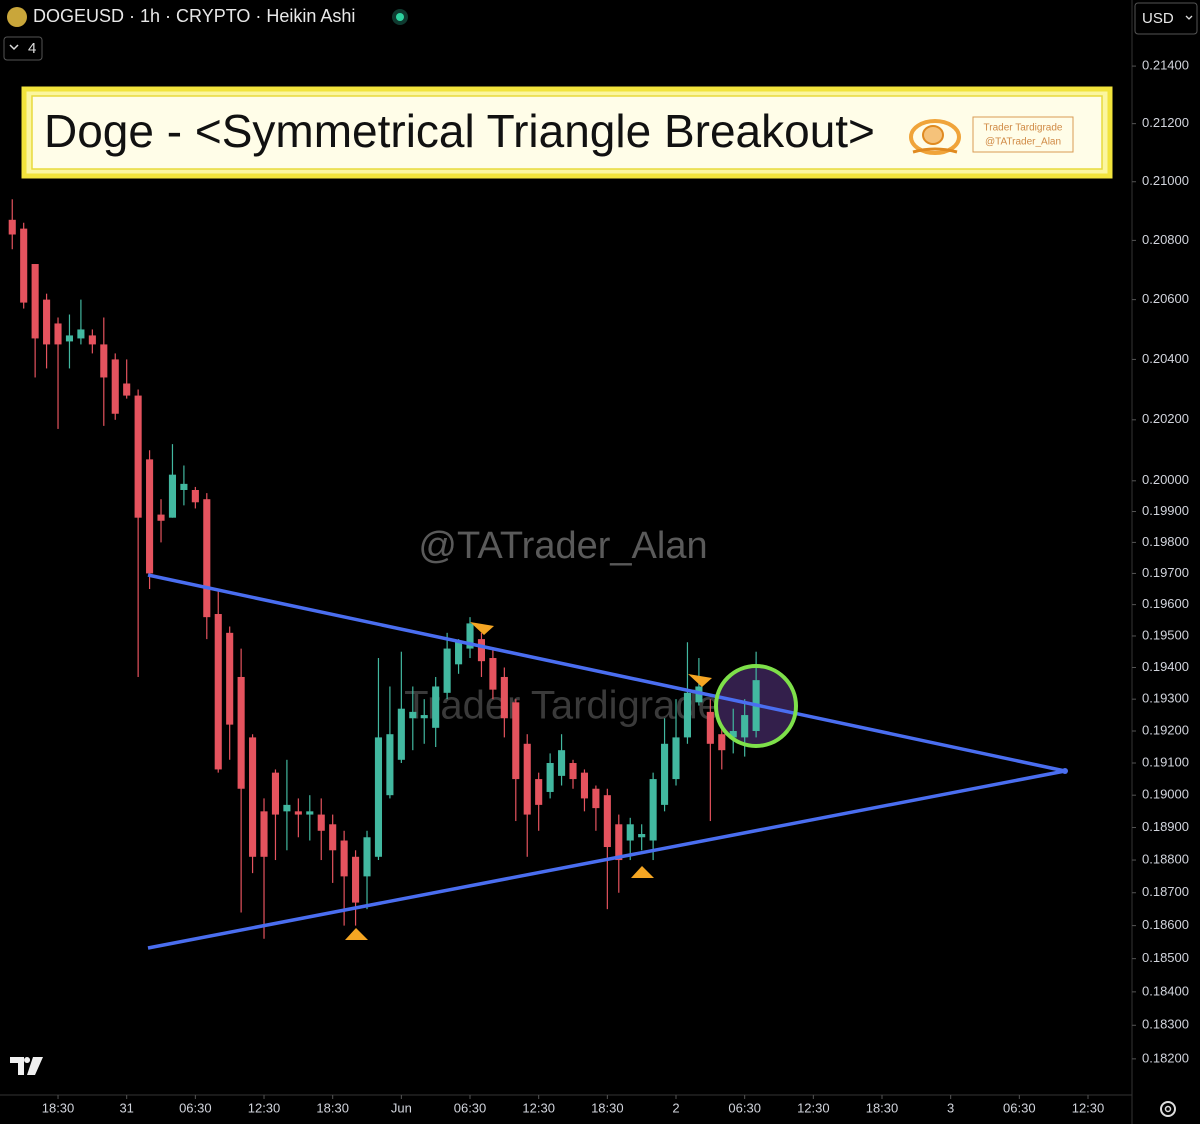 The image size is (1200, 1124). I want to click on logo-name: Trader Tardigrade, so click(1023, 128).